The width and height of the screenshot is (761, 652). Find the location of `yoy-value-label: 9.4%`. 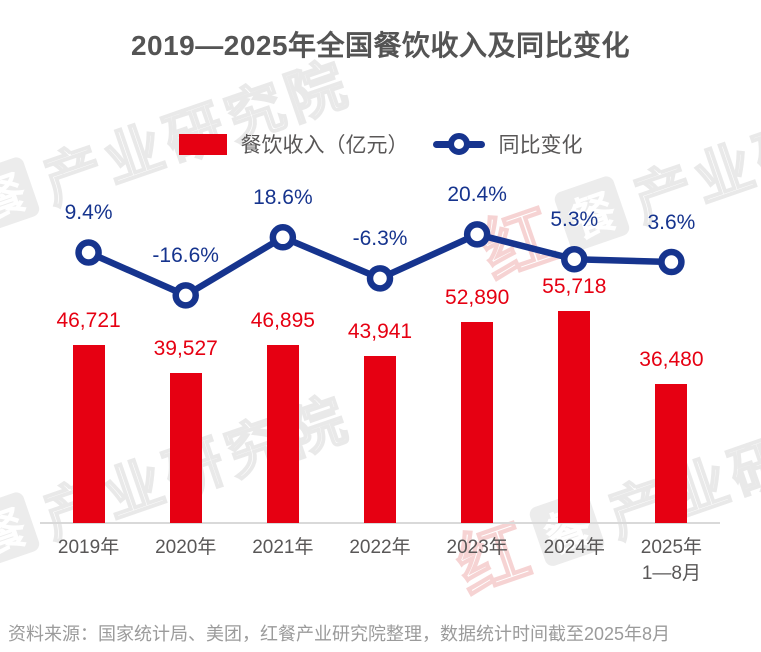

yoy-value-label: 9.4% is located at coordinates (88, 213).